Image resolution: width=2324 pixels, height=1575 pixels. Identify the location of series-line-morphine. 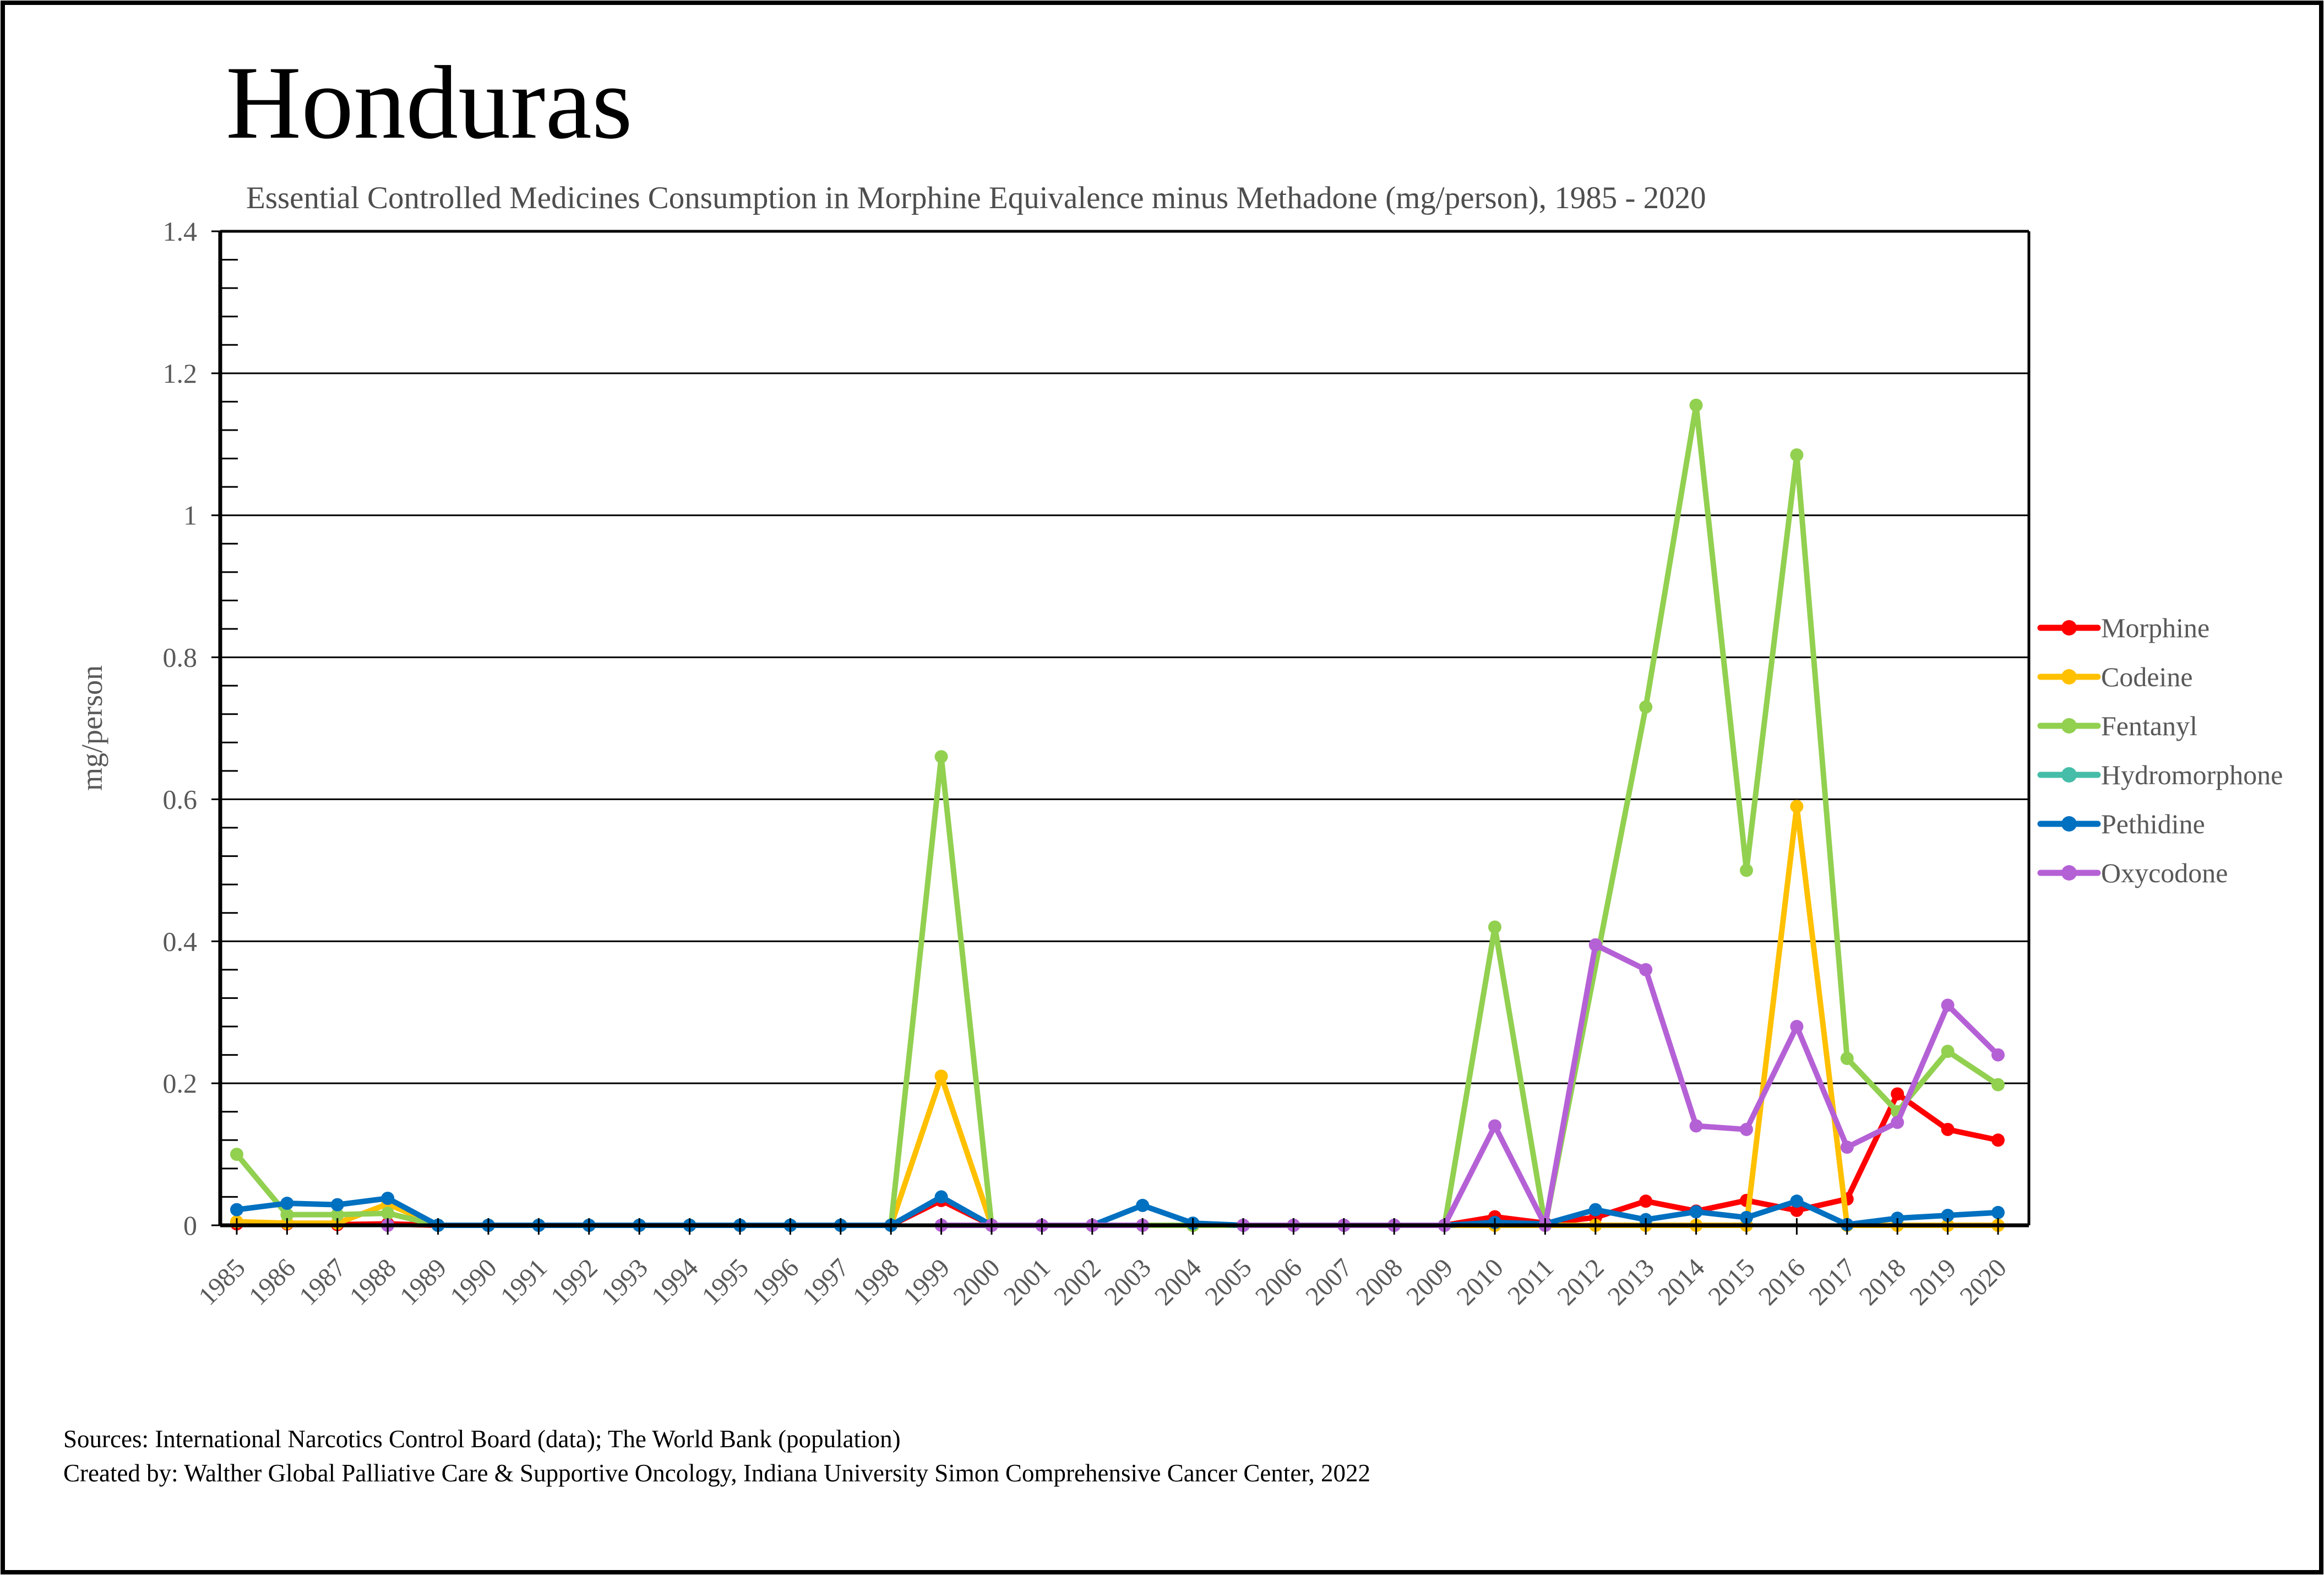
(1117, 1159).